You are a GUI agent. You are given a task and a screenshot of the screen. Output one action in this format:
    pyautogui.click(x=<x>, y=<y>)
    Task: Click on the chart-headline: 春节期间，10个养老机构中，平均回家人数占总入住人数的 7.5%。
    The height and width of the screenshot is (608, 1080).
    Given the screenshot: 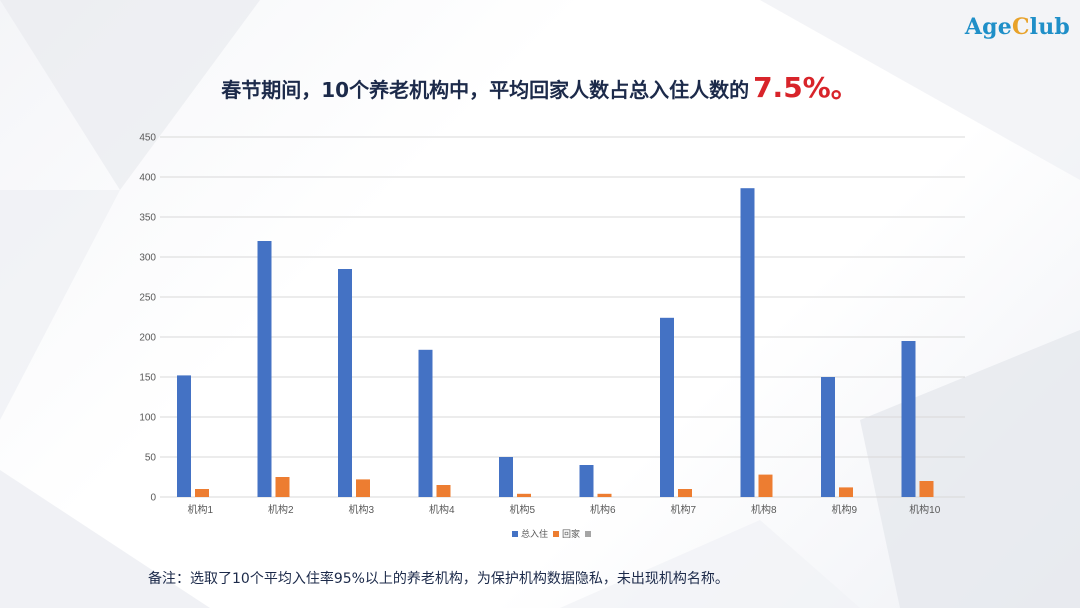 What is the action you would take?
    pyautogui.click(x=540, y=86)
    